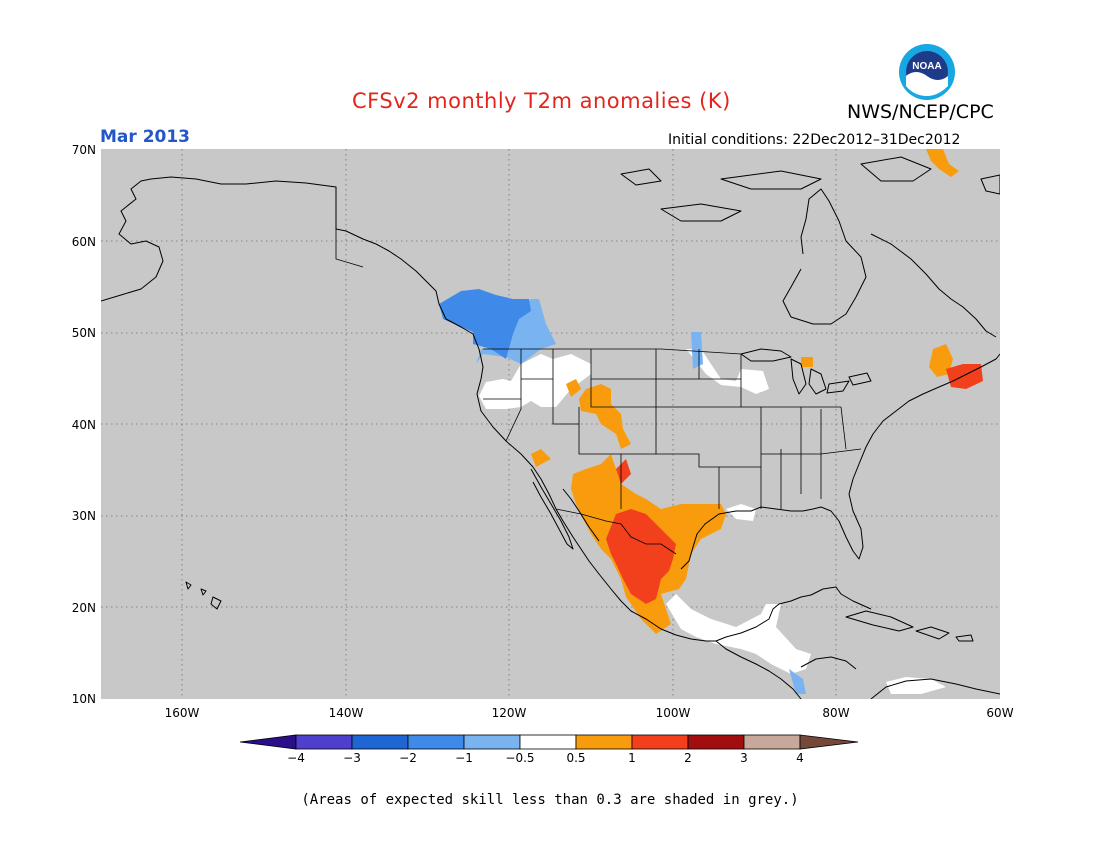 This screenshot has width=1100, height=850. I want to click on anomaly-region-rockies-warm, so click(605, 416).